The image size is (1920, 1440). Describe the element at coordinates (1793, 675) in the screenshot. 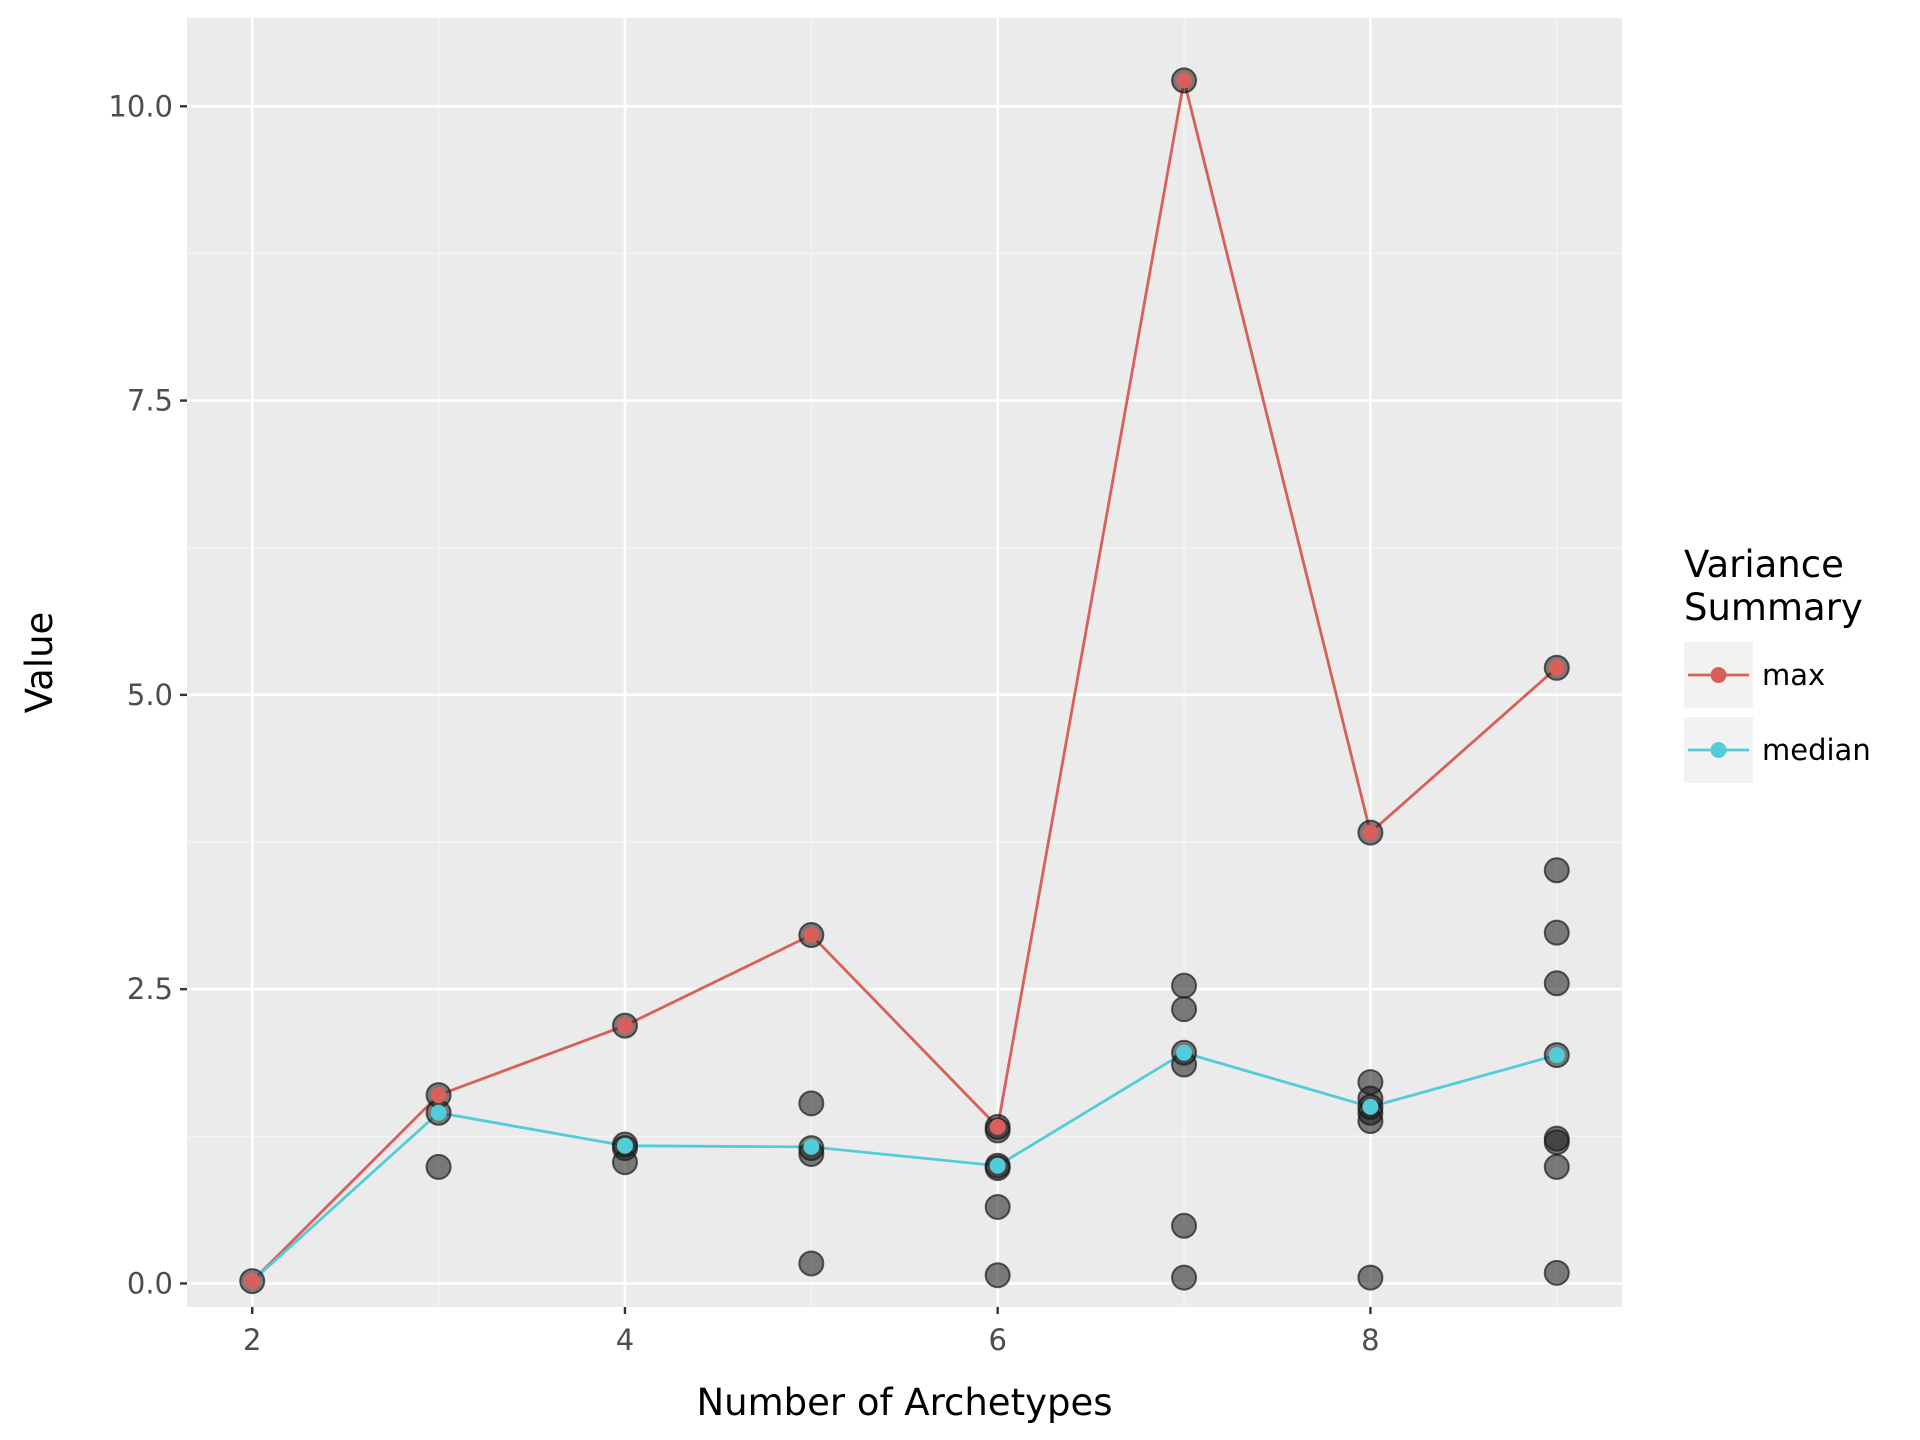

I see `legend-label-max: max` at that location.